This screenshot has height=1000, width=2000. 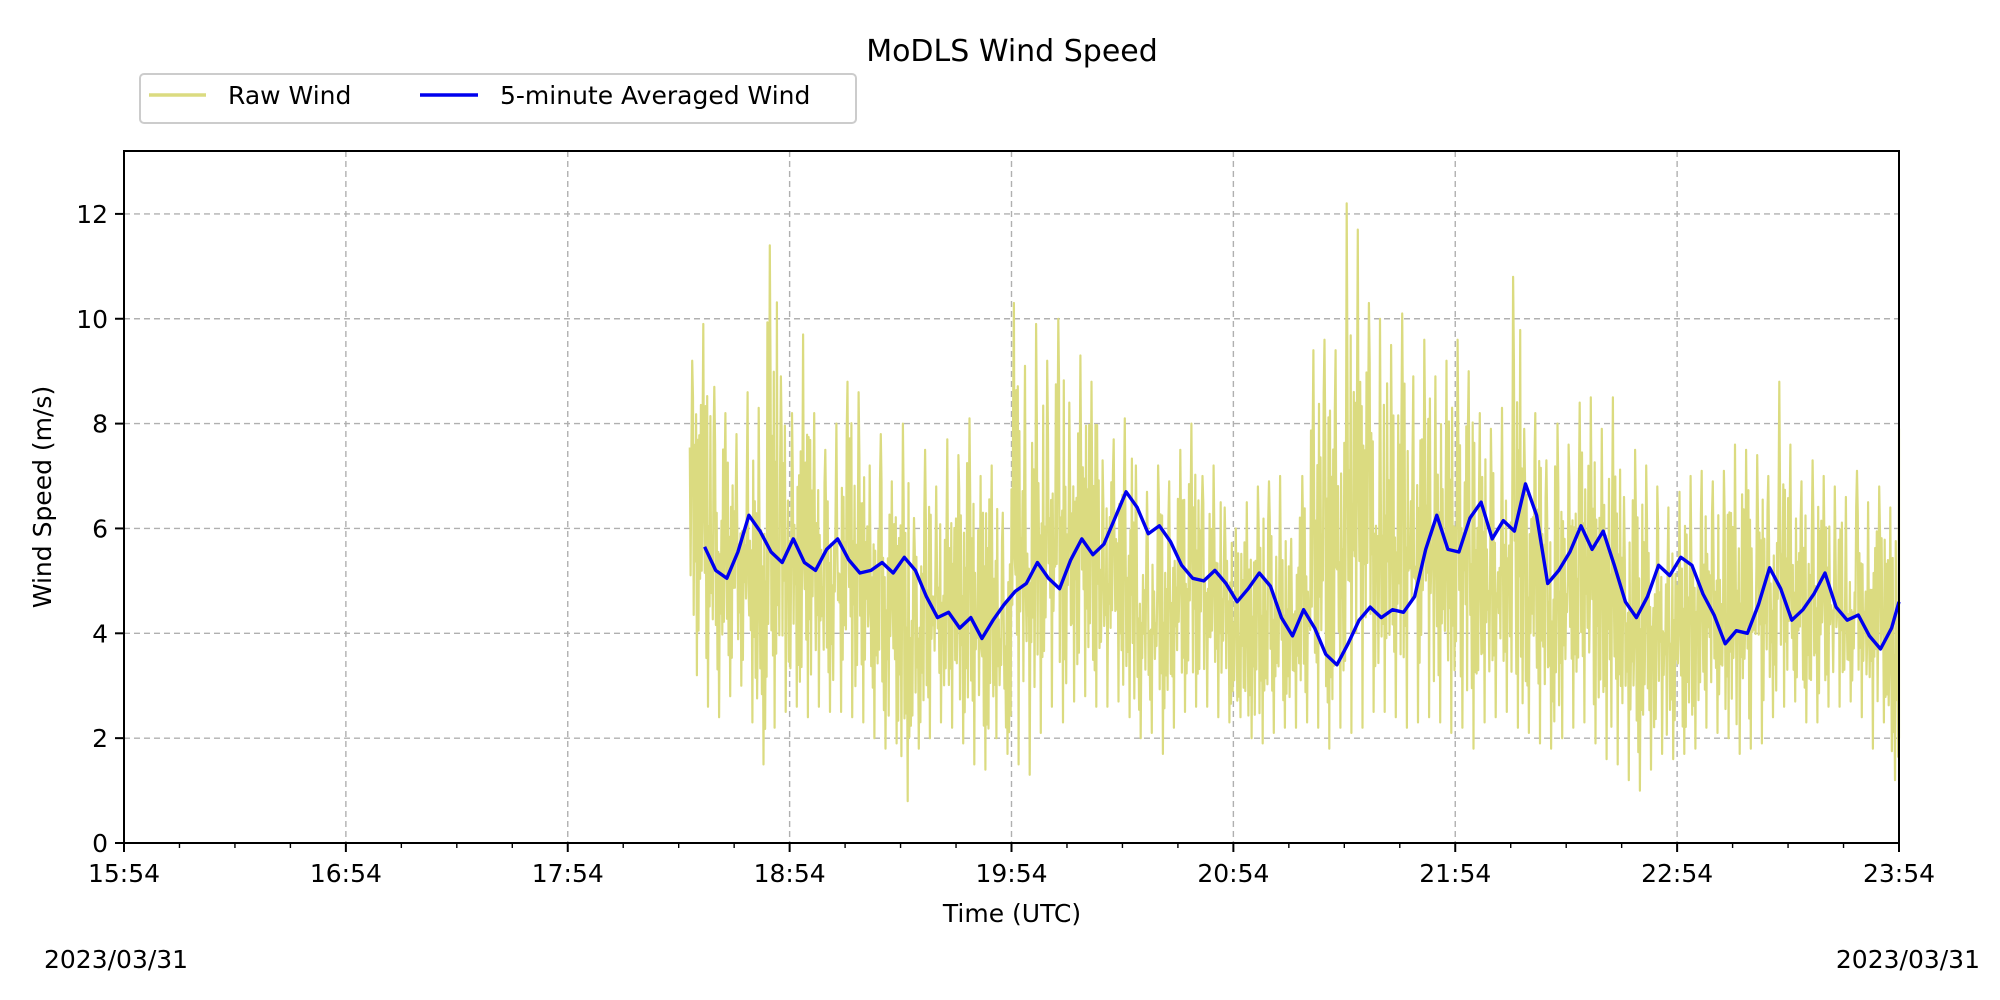 I want to click on date-label-end: 2023/03/31, so click(x=1908, y=959).